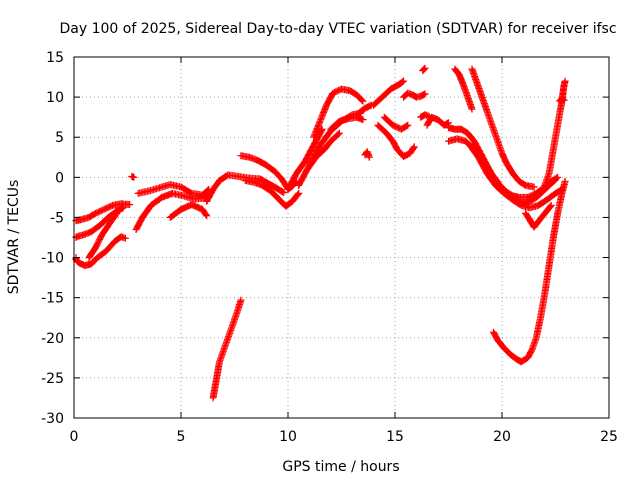  Describe the element at coordinates (181, 437) in the screenshot. I see `x-tick-label: 5` at that location.